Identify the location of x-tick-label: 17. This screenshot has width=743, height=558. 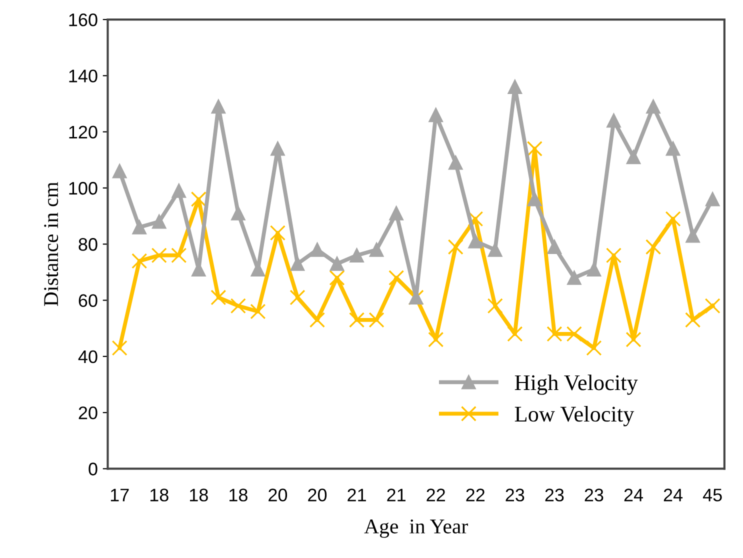
(119, 495).